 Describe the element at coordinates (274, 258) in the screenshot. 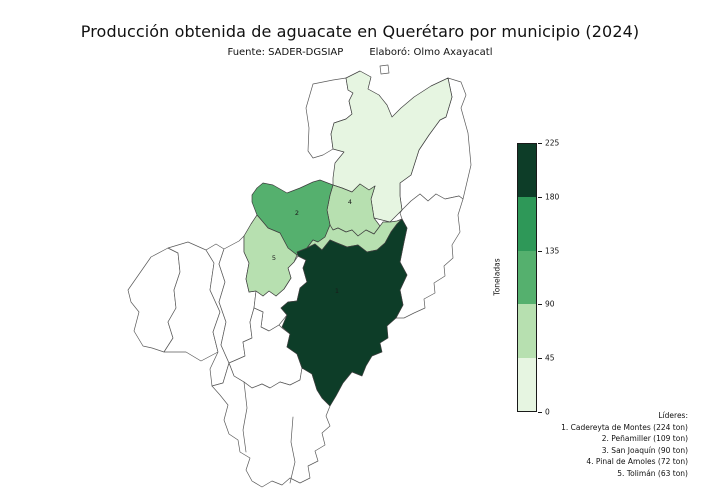

I see `map-label-region-5: 5` at that location.